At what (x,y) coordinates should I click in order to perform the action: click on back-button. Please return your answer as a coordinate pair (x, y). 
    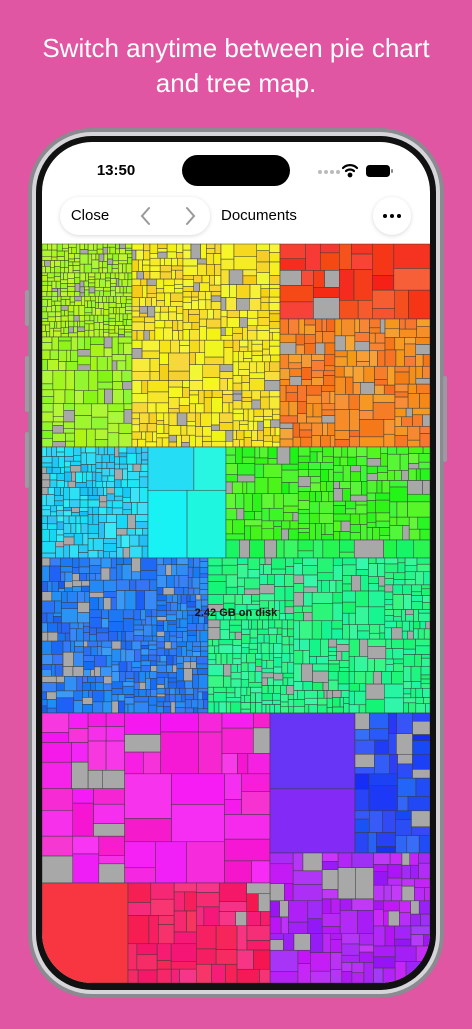
    Looking at the image, I should click on (145, 216).